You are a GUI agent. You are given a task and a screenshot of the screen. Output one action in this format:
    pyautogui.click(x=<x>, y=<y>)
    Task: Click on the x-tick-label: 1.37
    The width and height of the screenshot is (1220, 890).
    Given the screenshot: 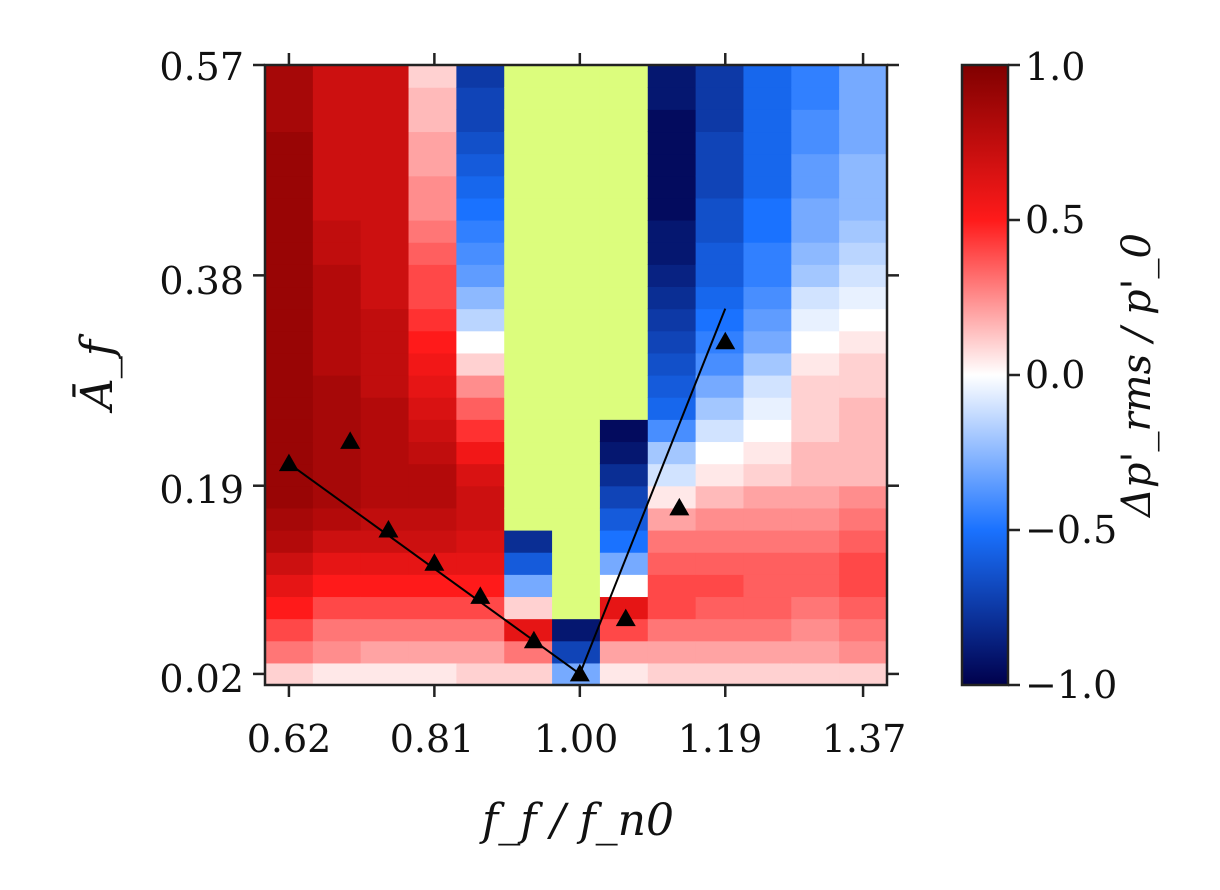 What is the action you would take?
    pyautogui.click(x=864, y=739)
    